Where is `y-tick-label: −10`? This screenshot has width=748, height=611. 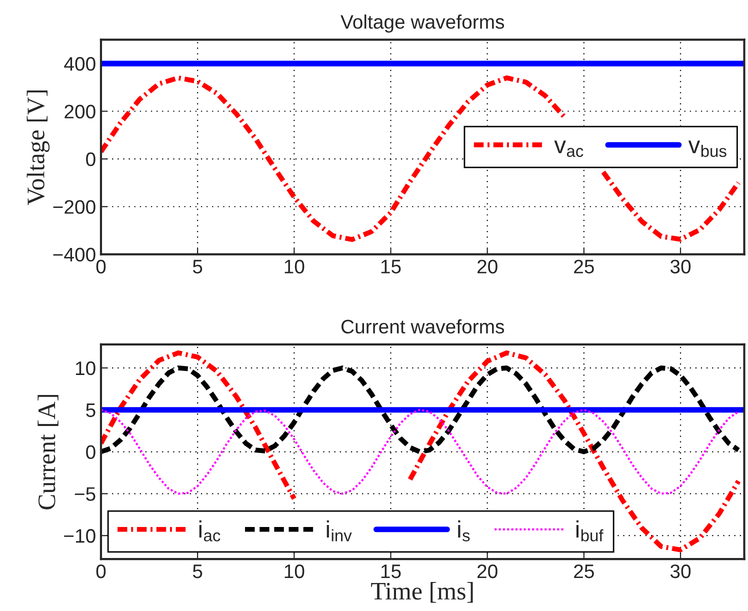 y-tick-label: −10 is located at coordinates (80, 536).